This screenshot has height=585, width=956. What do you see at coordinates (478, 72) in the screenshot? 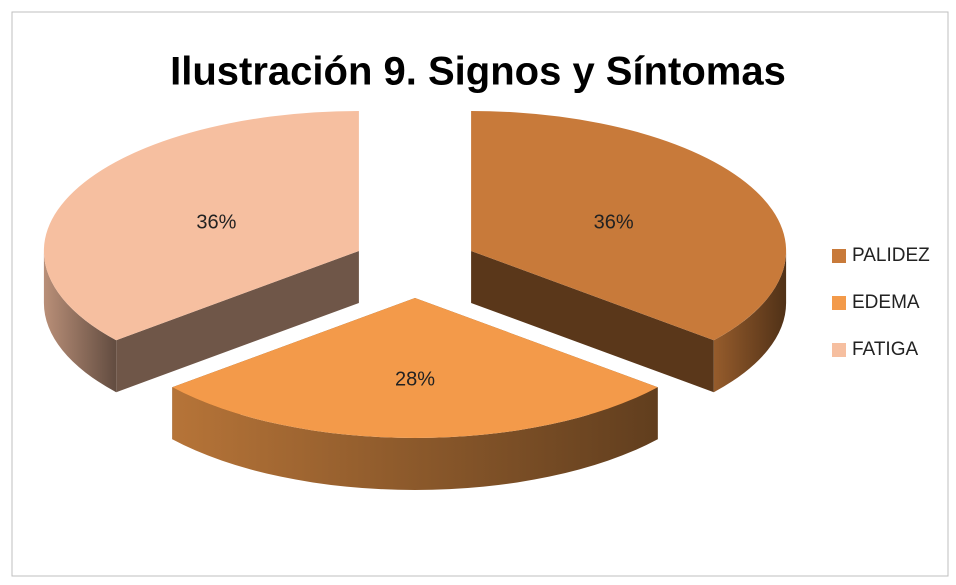
I see `chart-title: Ilustración 9. Signos y Síntomas` at bounding box center [478, 72].